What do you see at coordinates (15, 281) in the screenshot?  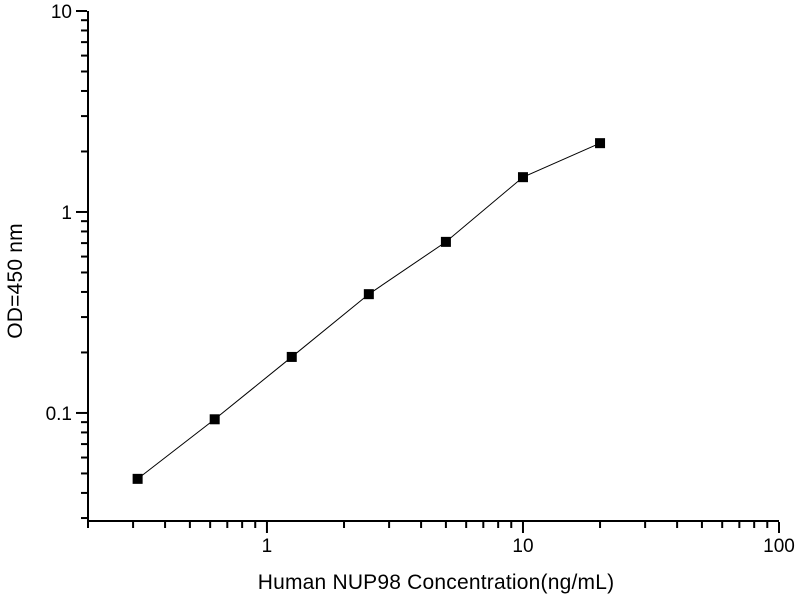 I see `y-axis-title: OD=450 nm` at bounding box center [15, 281].